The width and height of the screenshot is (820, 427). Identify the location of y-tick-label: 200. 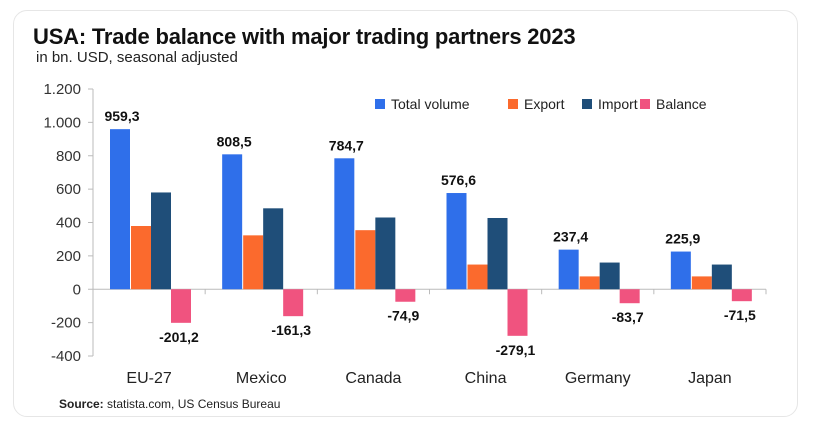
(68, 256).